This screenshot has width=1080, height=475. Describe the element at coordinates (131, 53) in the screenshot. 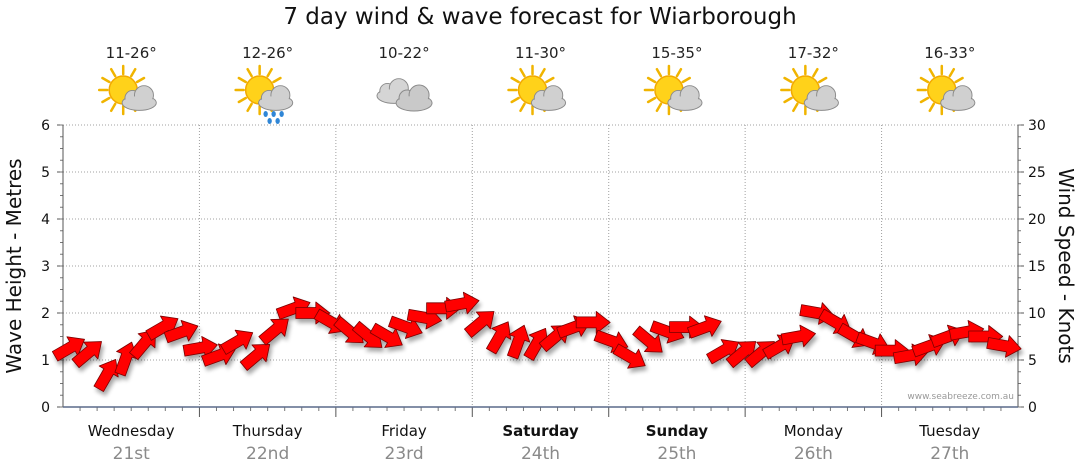

I see `day-temperature: 11-26°` at that location.